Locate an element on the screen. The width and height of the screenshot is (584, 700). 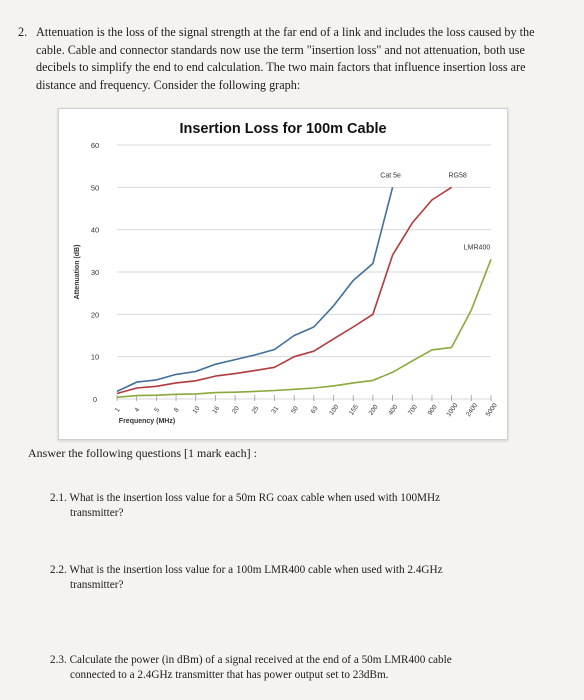
x-tick-label: 2400 is located at coordinates (472, 410).